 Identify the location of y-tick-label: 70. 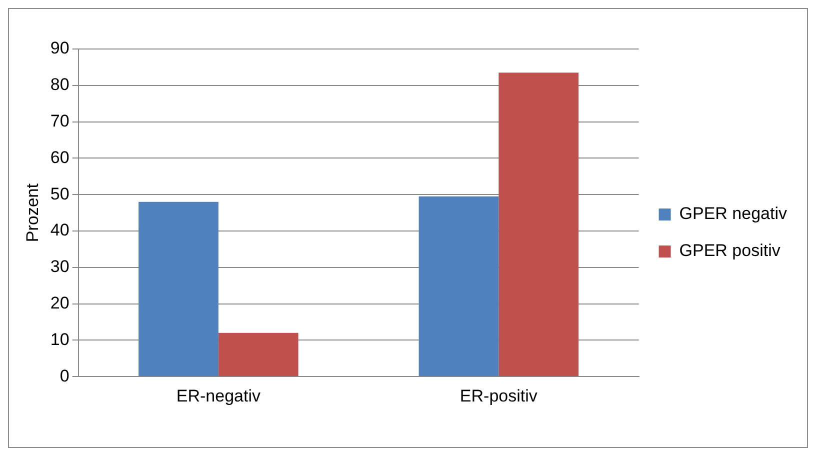
(60, 120).